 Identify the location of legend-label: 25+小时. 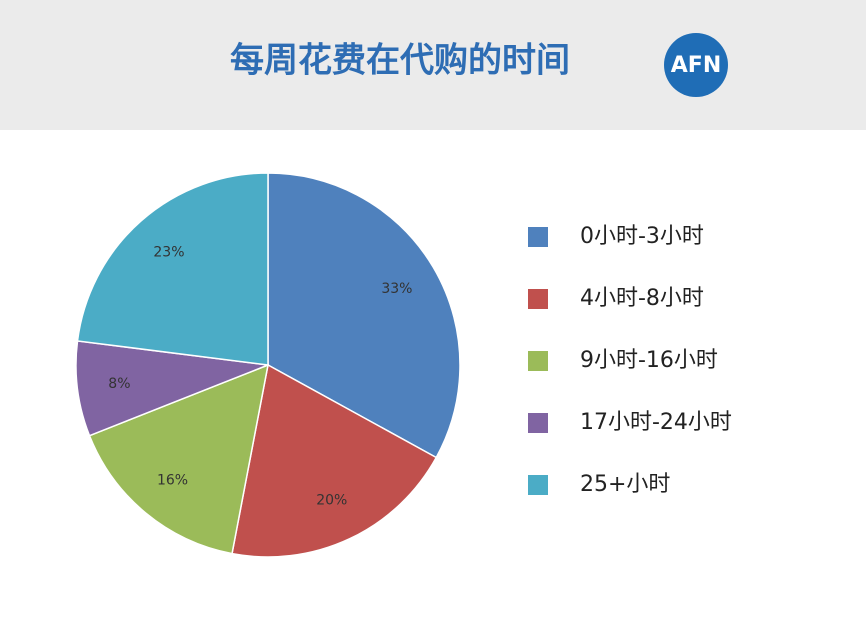
(625, 484).